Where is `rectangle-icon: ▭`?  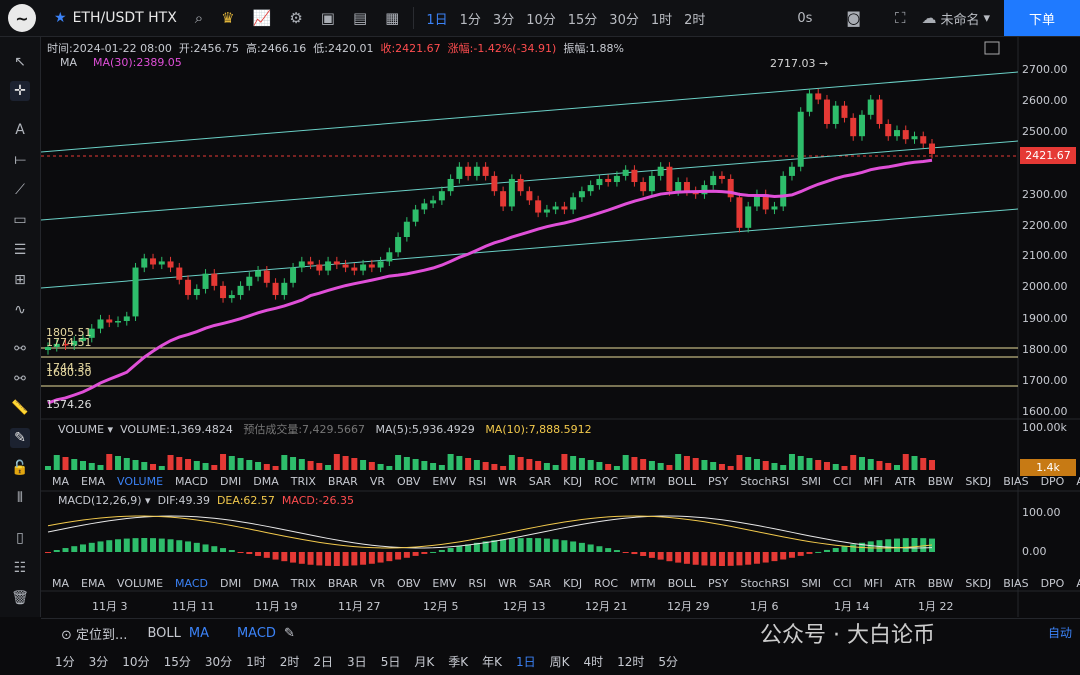
rectangle-icon: ▭ is located at coordinates (20, 220).